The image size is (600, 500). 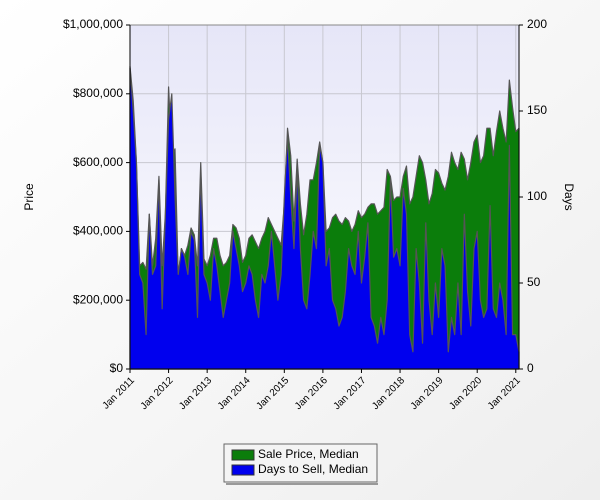 What do you see at coordinates (313, 469) in the screenshot?
I see `legend-label: Days to Sell, Median` at bounding box center [313, 469].